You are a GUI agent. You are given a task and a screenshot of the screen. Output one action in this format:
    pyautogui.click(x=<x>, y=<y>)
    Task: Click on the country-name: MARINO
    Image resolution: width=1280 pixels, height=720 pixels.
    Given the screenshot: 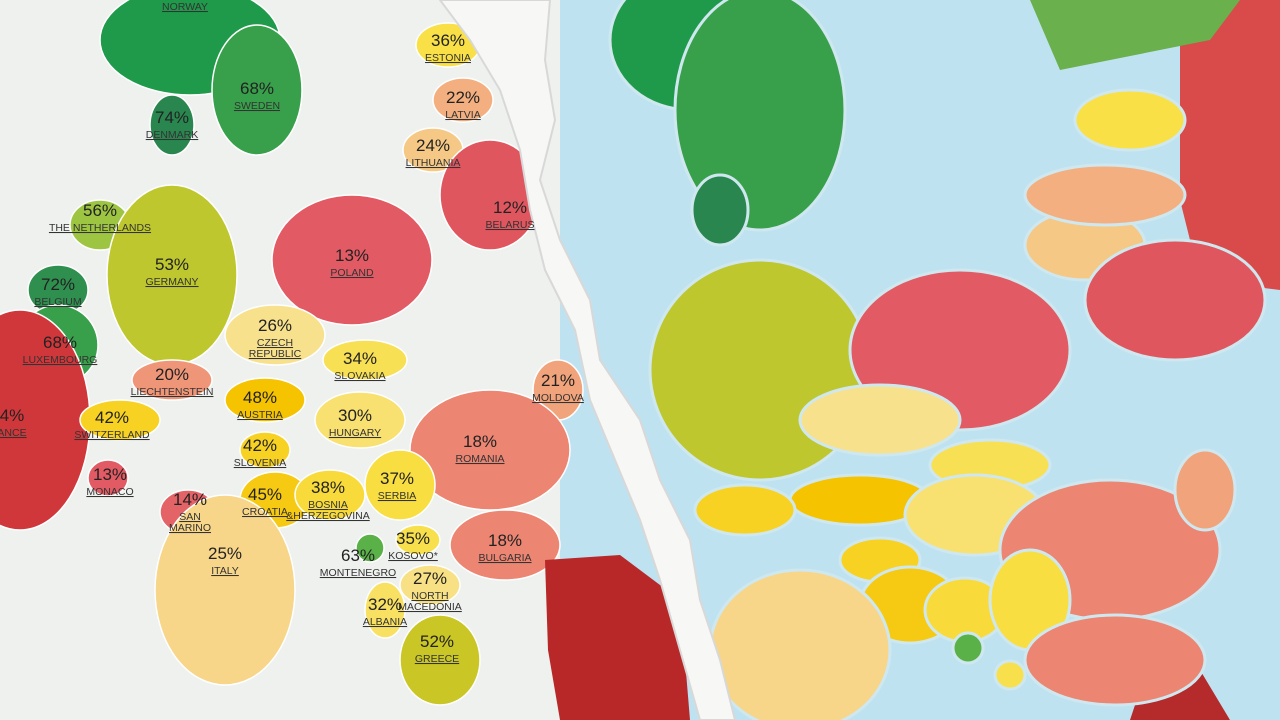 What is the action you would take?
    pyautogui.click(x=190, y=528)
    